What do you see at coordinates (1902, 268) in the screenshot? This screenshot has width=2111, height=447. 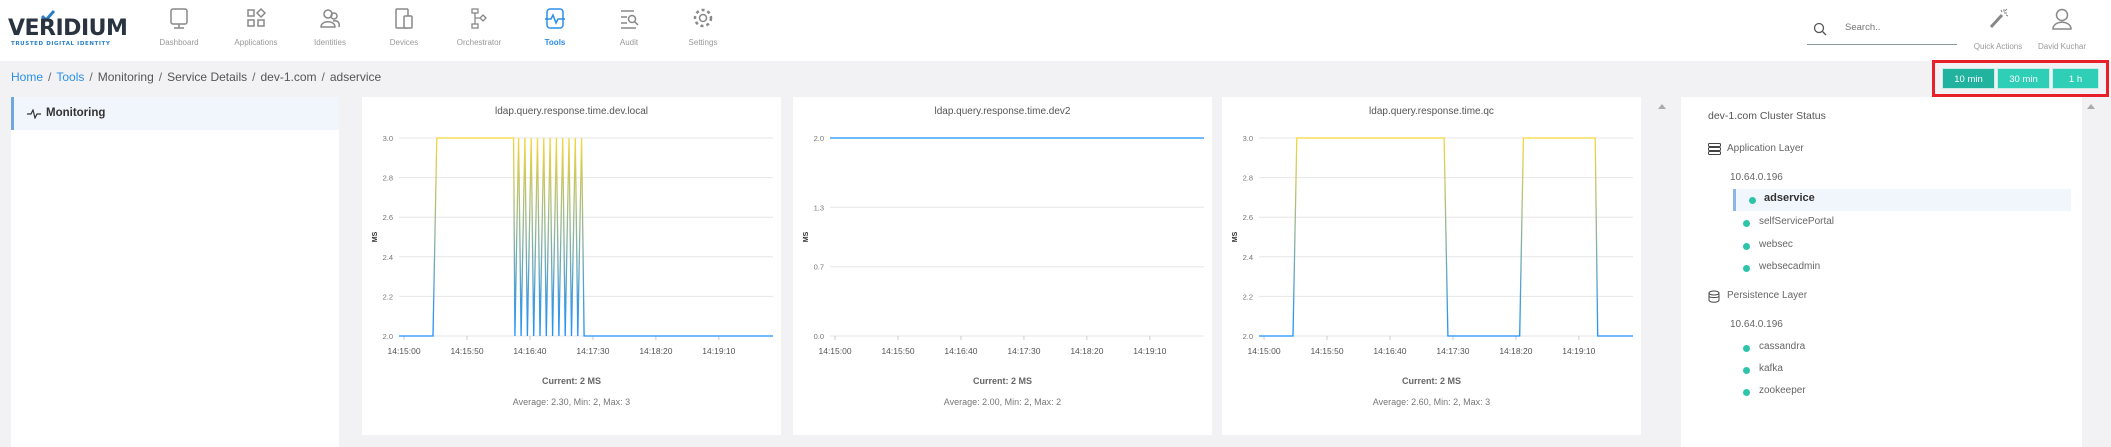 I see `service-item-websecadmin: websecadmin` at bounding box center [1902, 268].